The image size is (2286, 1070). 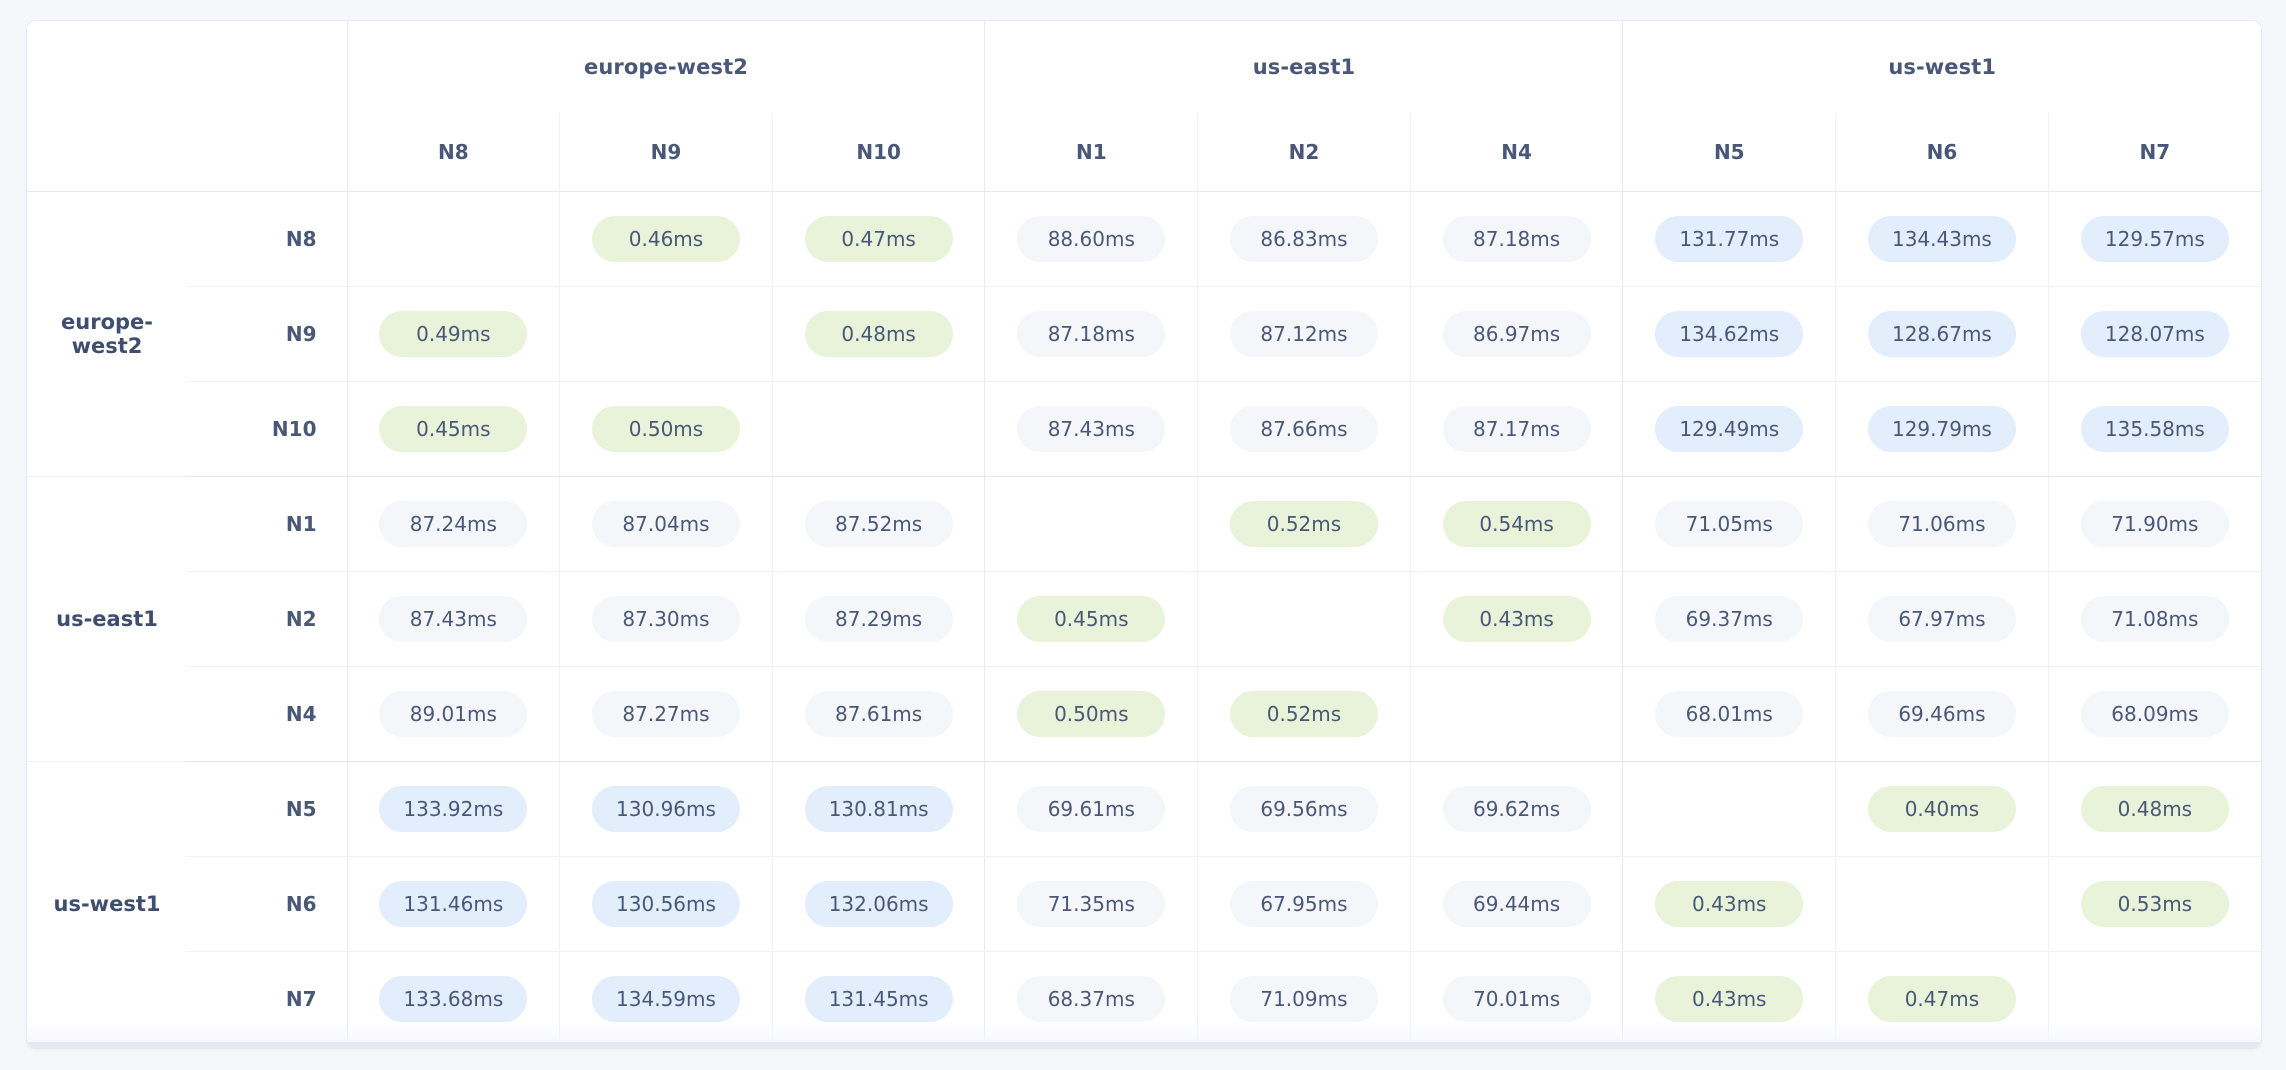 I want to click on latency-cell: 67.95ms, so click(x=1304, y=904).